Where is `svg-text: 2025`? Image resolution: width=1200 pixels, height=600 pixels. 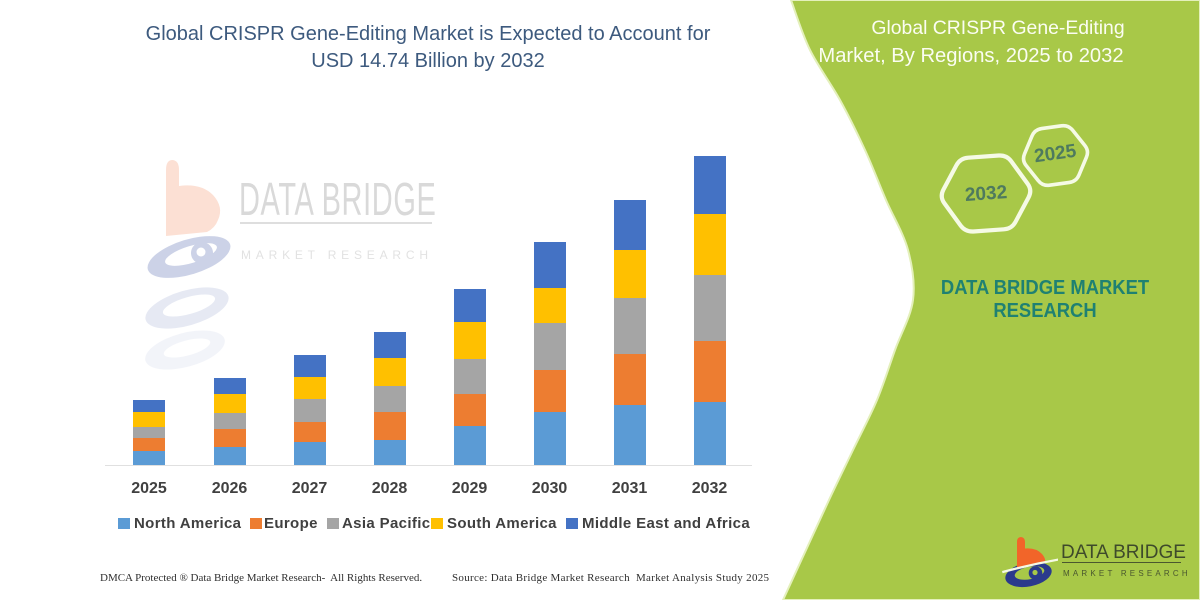 svg-text: 2025 is located at coordinates (1055, 154).